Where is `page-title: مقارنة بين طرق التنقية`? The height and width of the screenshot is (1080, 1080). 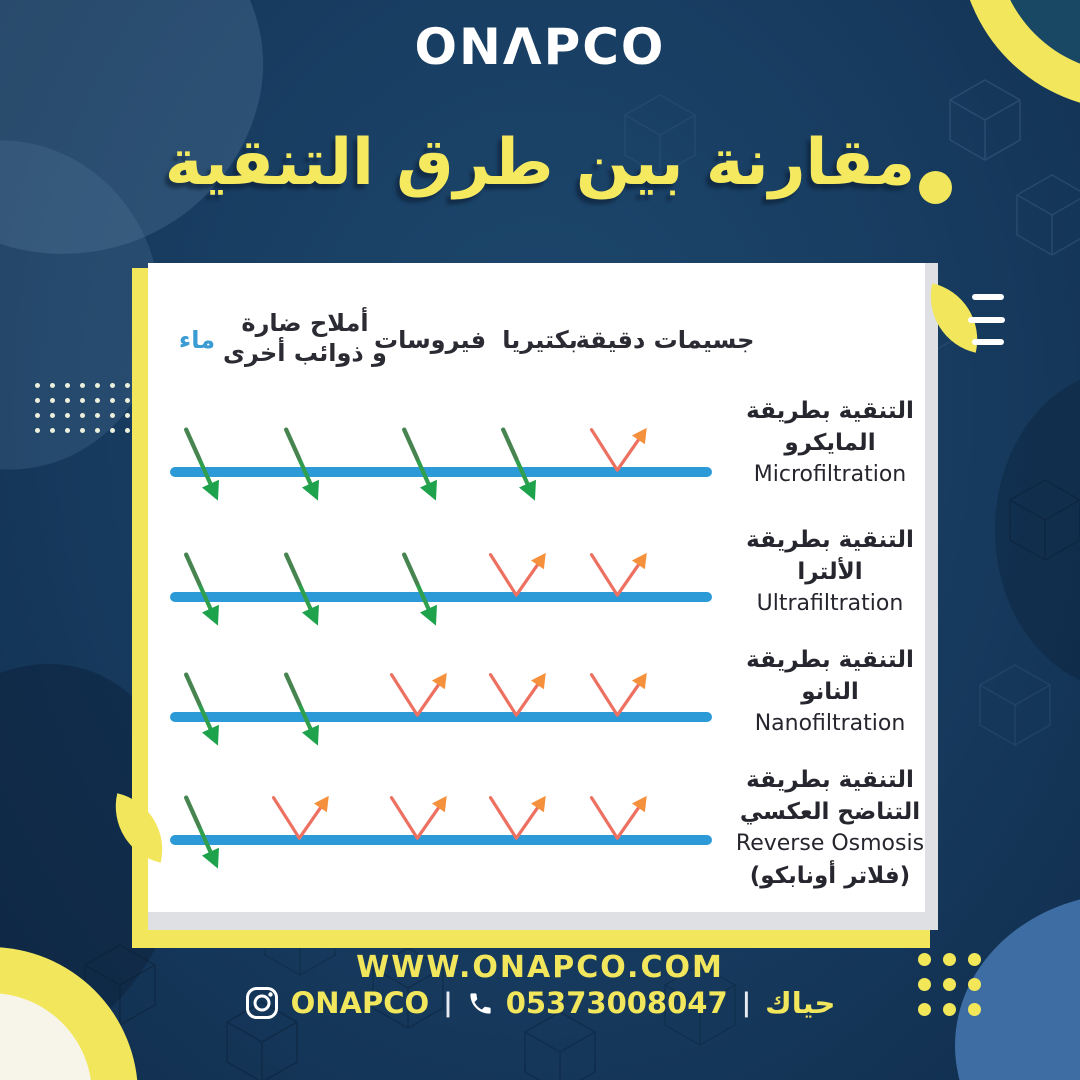 page-title: مقارنة بين طرق التنقية is located at coordinates (540, 163).